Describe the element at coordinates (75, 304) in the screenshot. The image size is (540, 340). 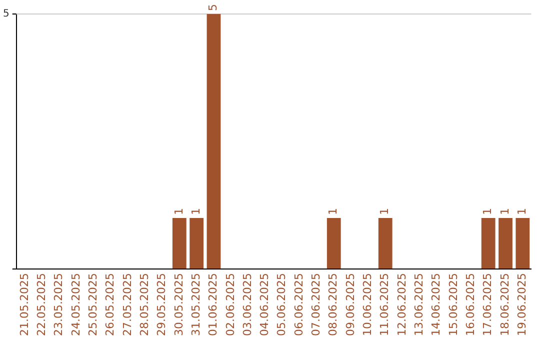
I see `x-tick-label: 24.05.2025` at that location.